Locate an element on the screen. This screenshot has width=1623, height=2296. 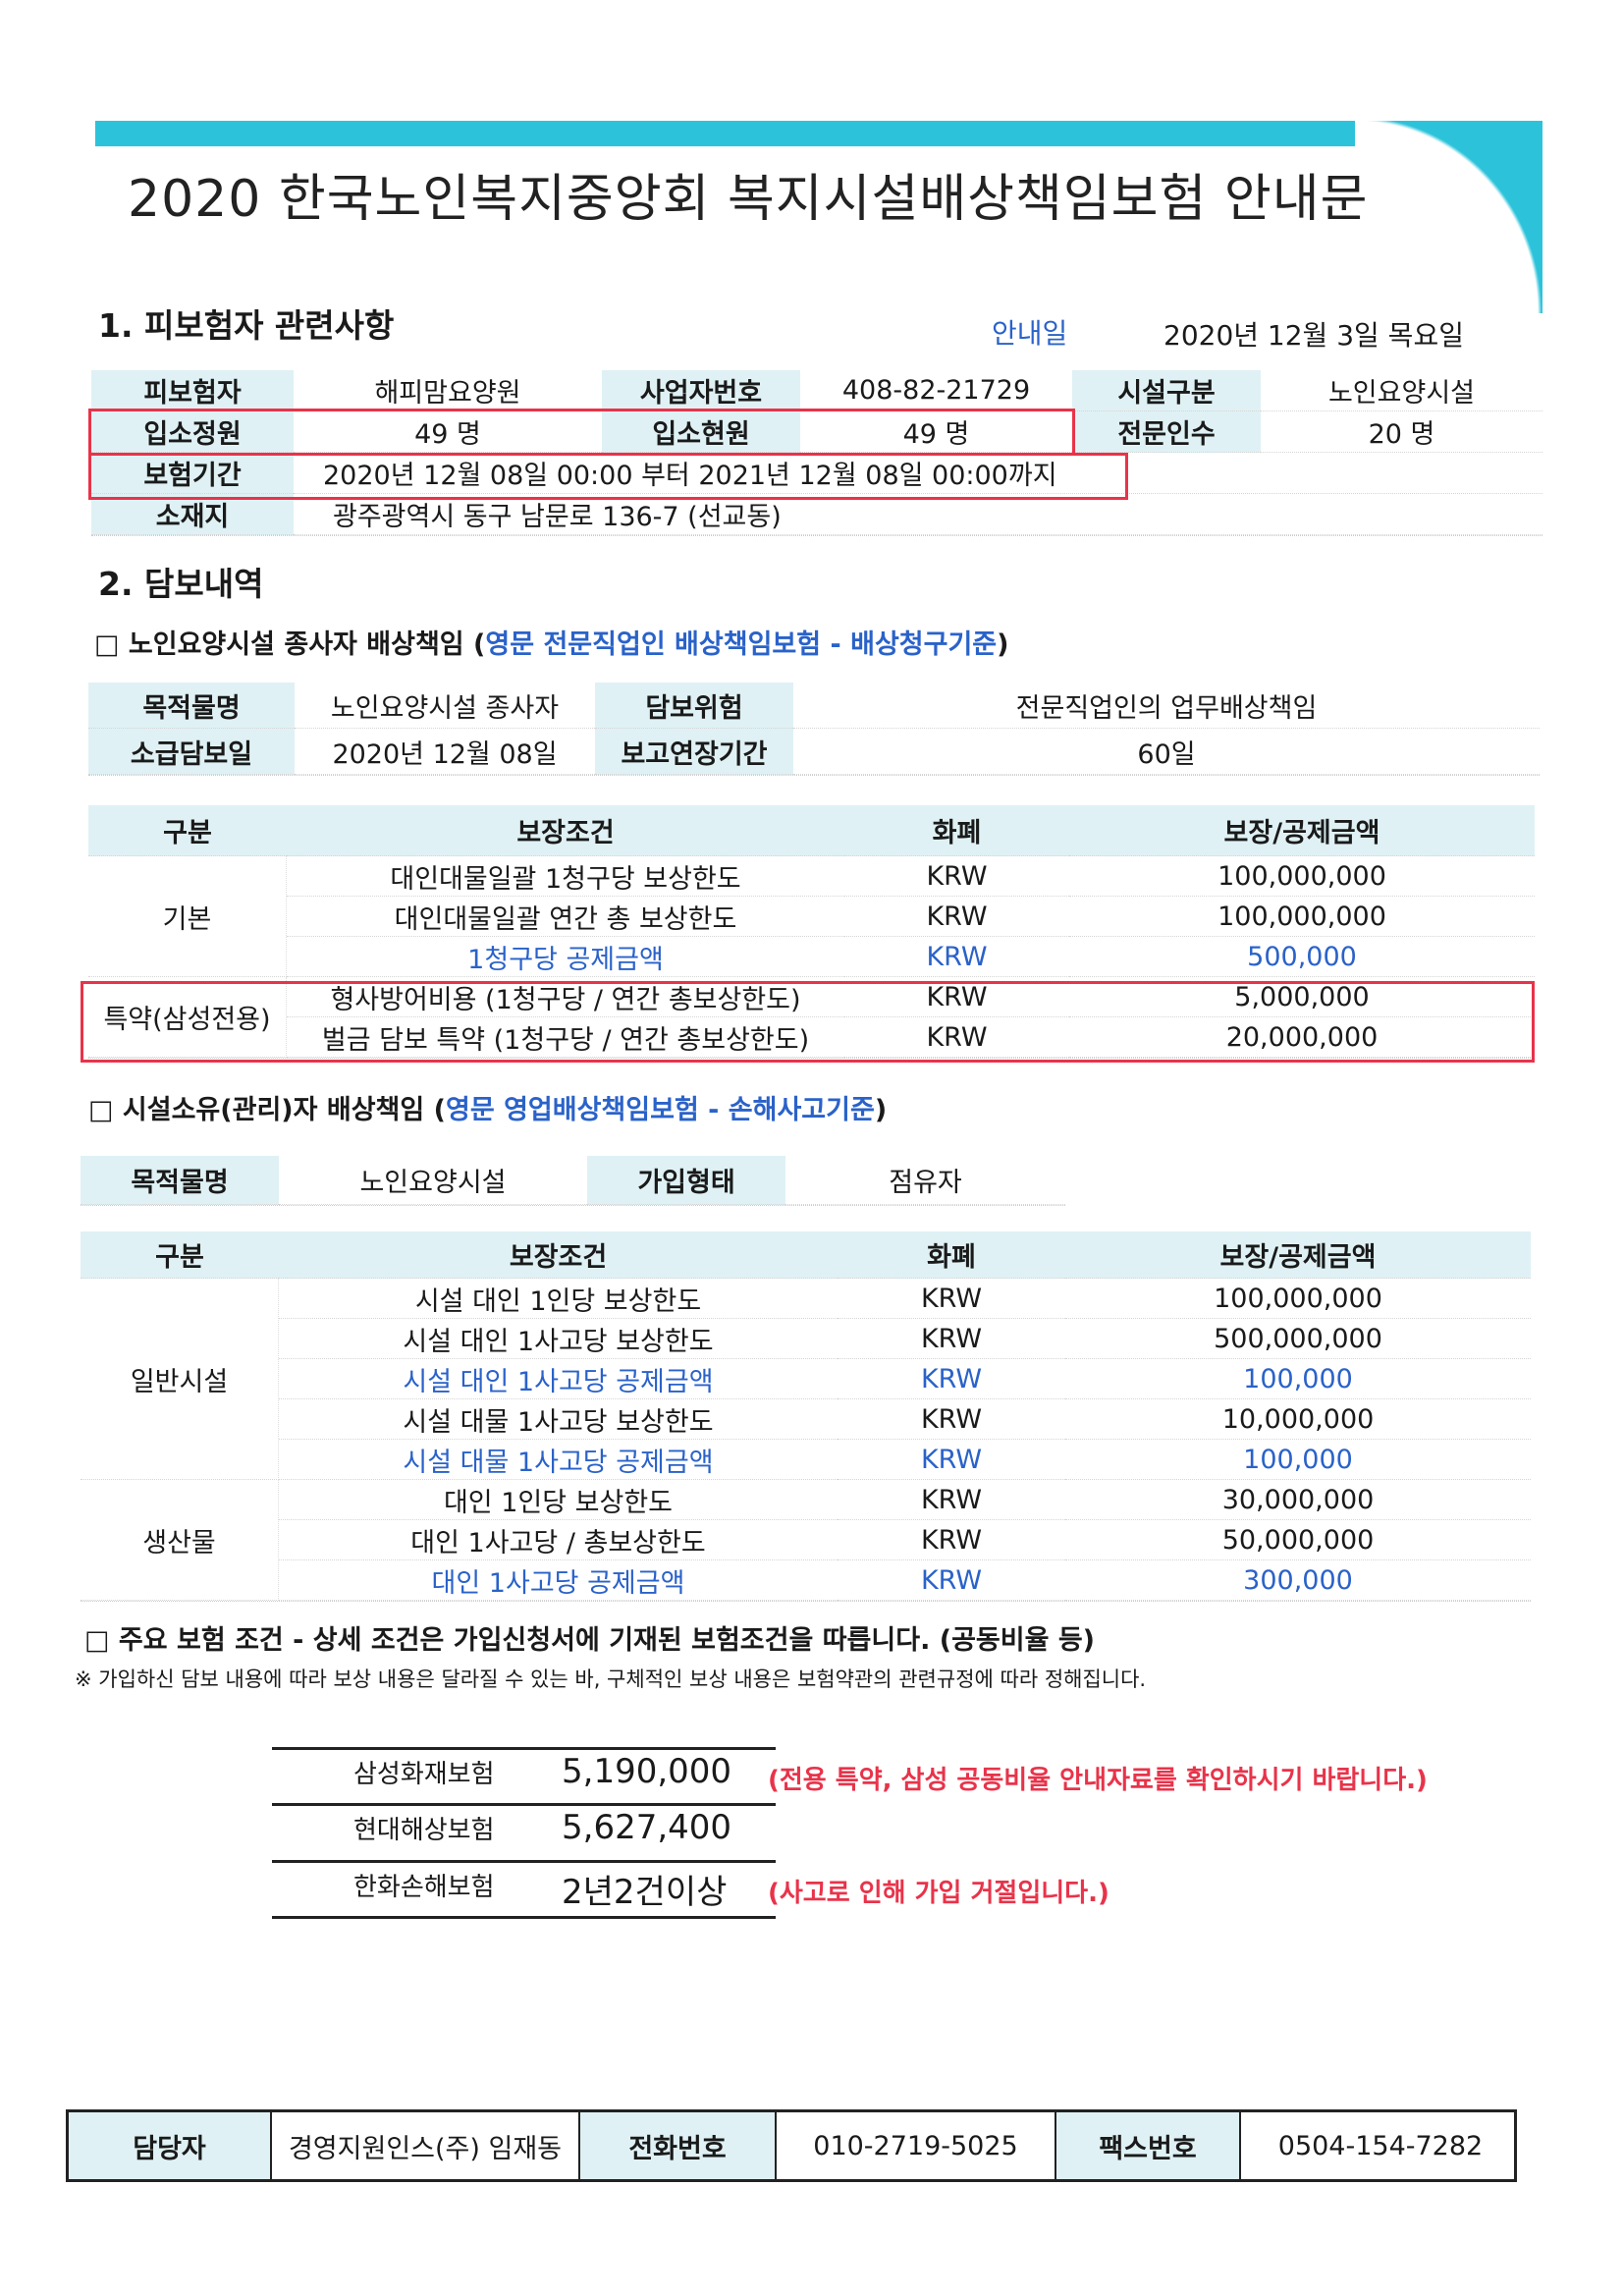
field-label: 전문인수 is located at coordinates (1166, 432).